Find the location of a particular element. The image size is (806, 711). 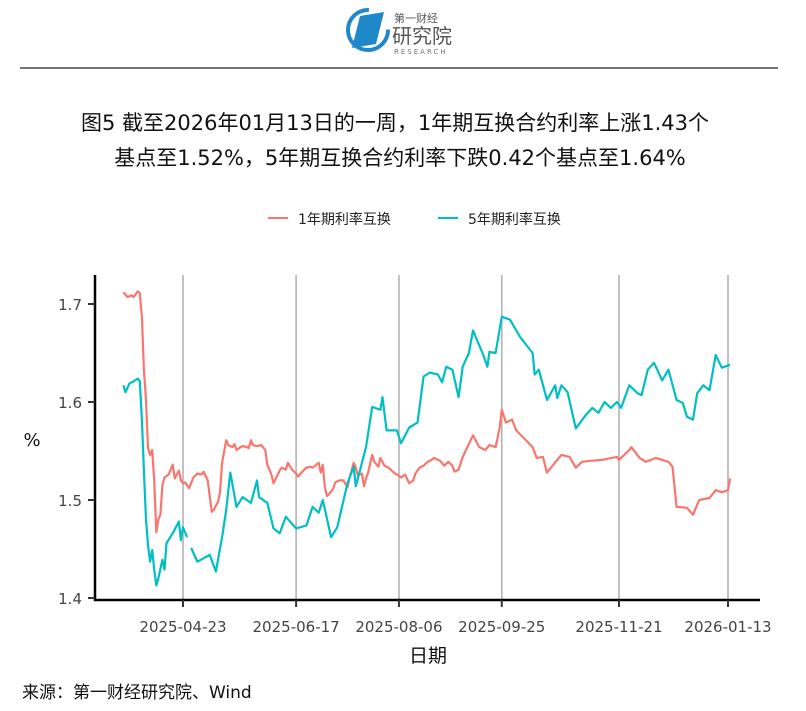

y-tick-label: 1.4 is located at coordinates (70, 599).